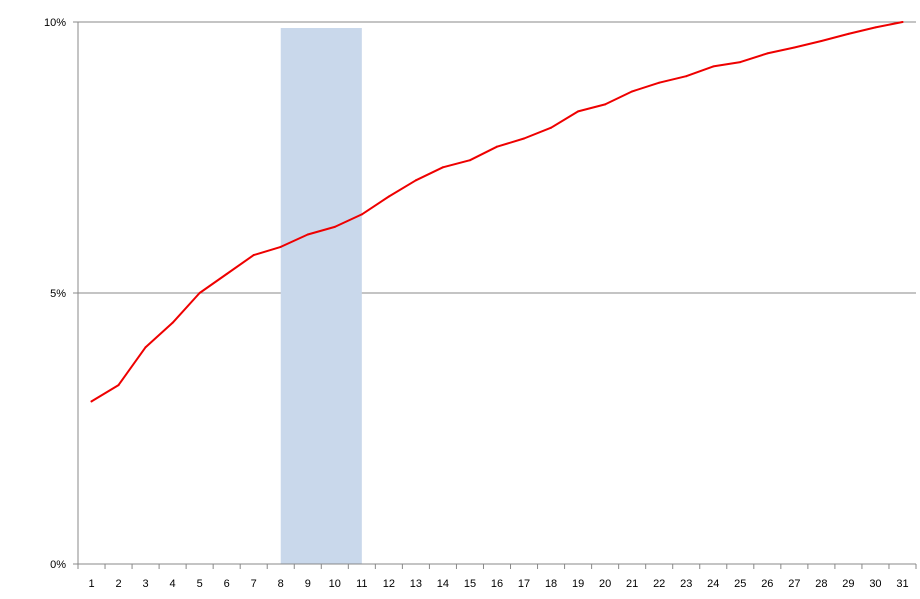  Describe the element at coordinates (902, 584) in the screenshot. I see `x-tick-label-31: 31` at that location.